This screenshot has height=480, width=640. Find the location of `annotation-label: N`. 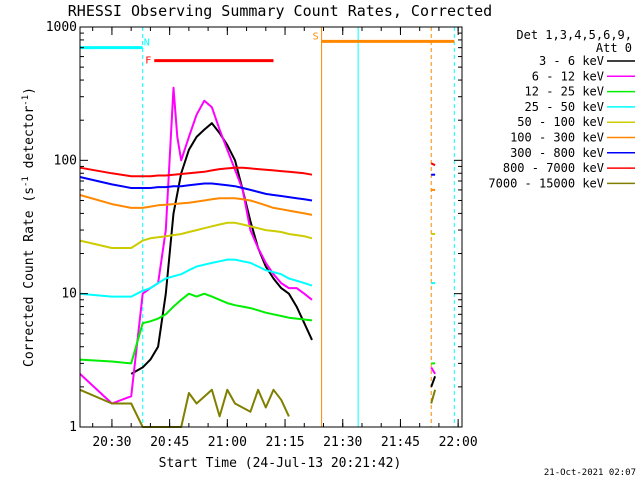

annotation-label: N is located at coordinates (147, 43).